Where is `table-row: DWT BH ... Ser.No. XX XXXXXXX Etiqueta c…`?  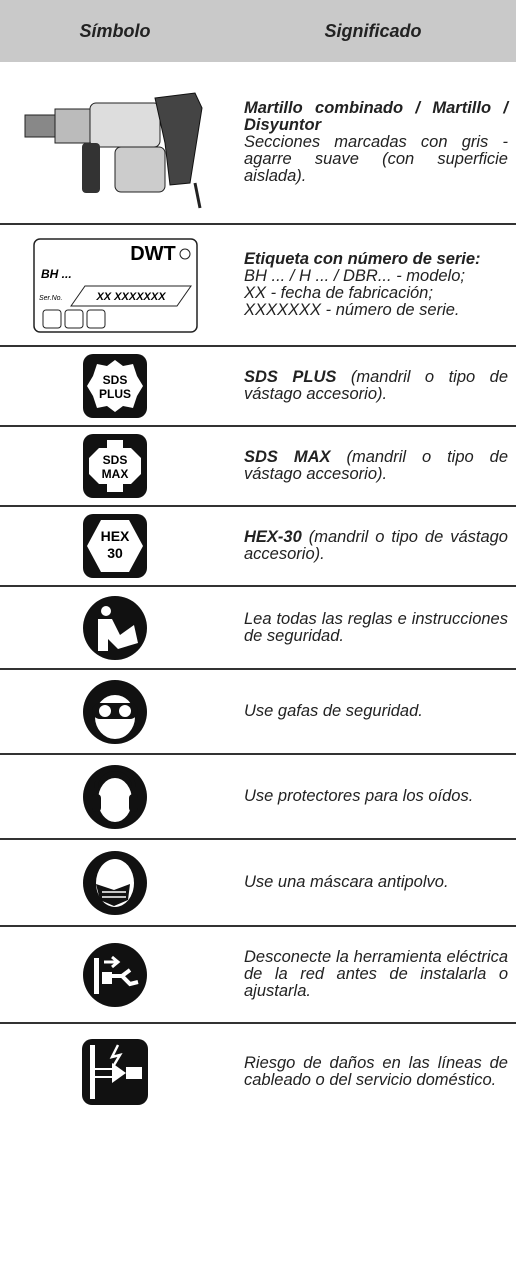
table-row: DWT BH ... Ser.No. XX XXXXXXX Etiqueta c… is located at coordinates (258, 286).